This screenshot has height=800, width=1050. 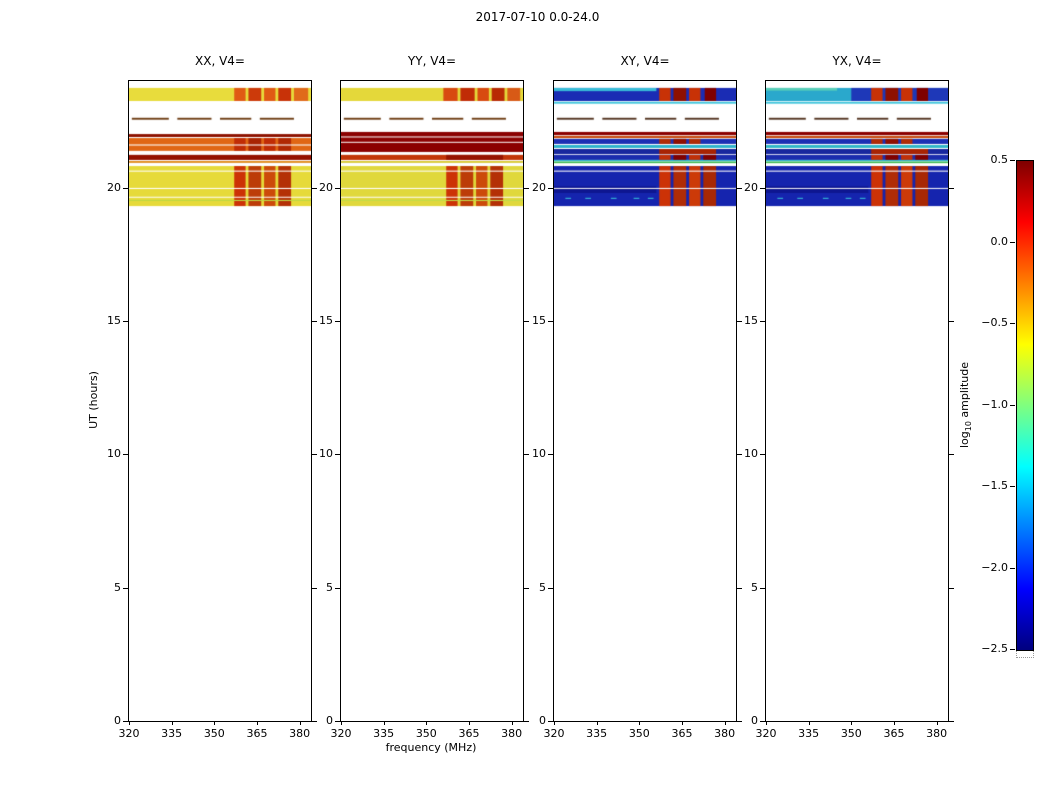 What do you see at coordinates (994, 648) in the screenshot?
I see `colorbar-tick-label: −2.5` at bounding box center [994, 648].